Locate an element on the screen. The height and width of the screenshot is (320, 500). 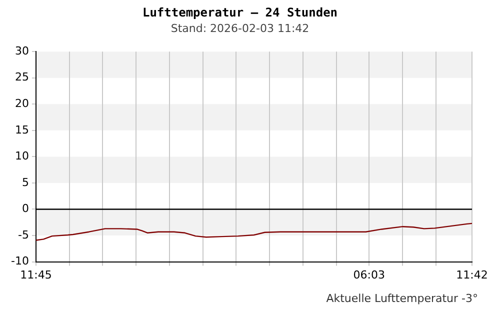
chart-subtitle: Stand: 2026-02-03 11:42 is located at coordinates (240, 28).